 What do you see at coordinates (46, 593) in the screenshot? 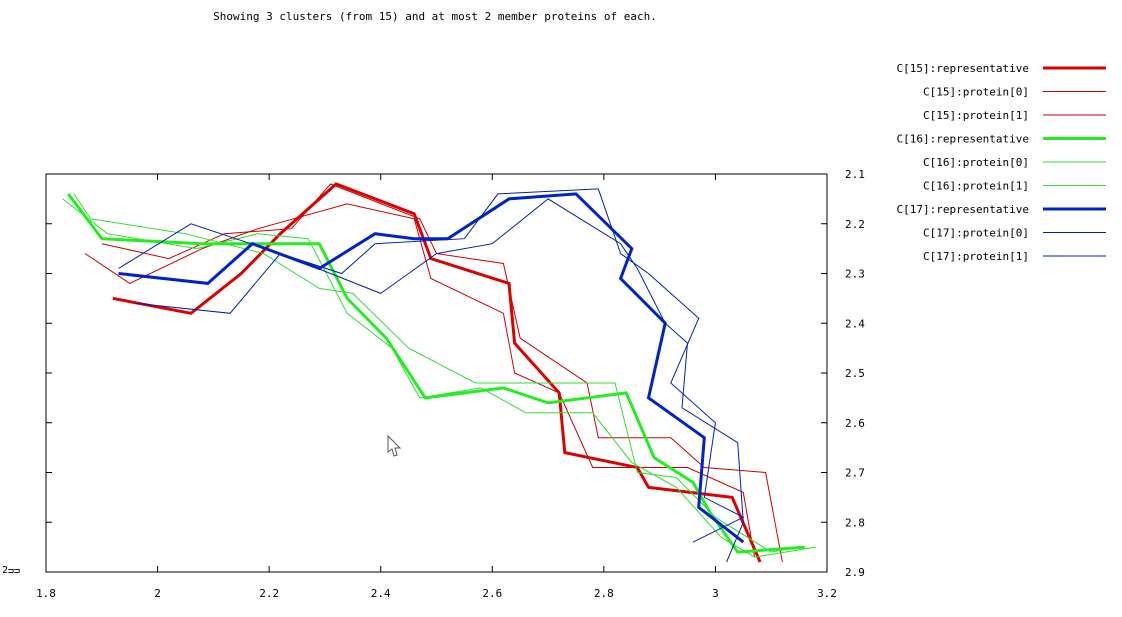
I see `x-tick-label: 1.8` at bounding box center [46, 593].